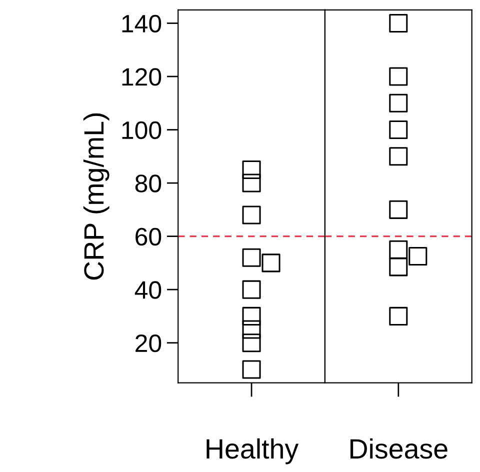 This screenshot has width=480, height=472. What do you see at coordinates (96, 196) in the screenshot?
I see `y-axis-title: CRP (mg/mL)` at bounding box center [96, 196].